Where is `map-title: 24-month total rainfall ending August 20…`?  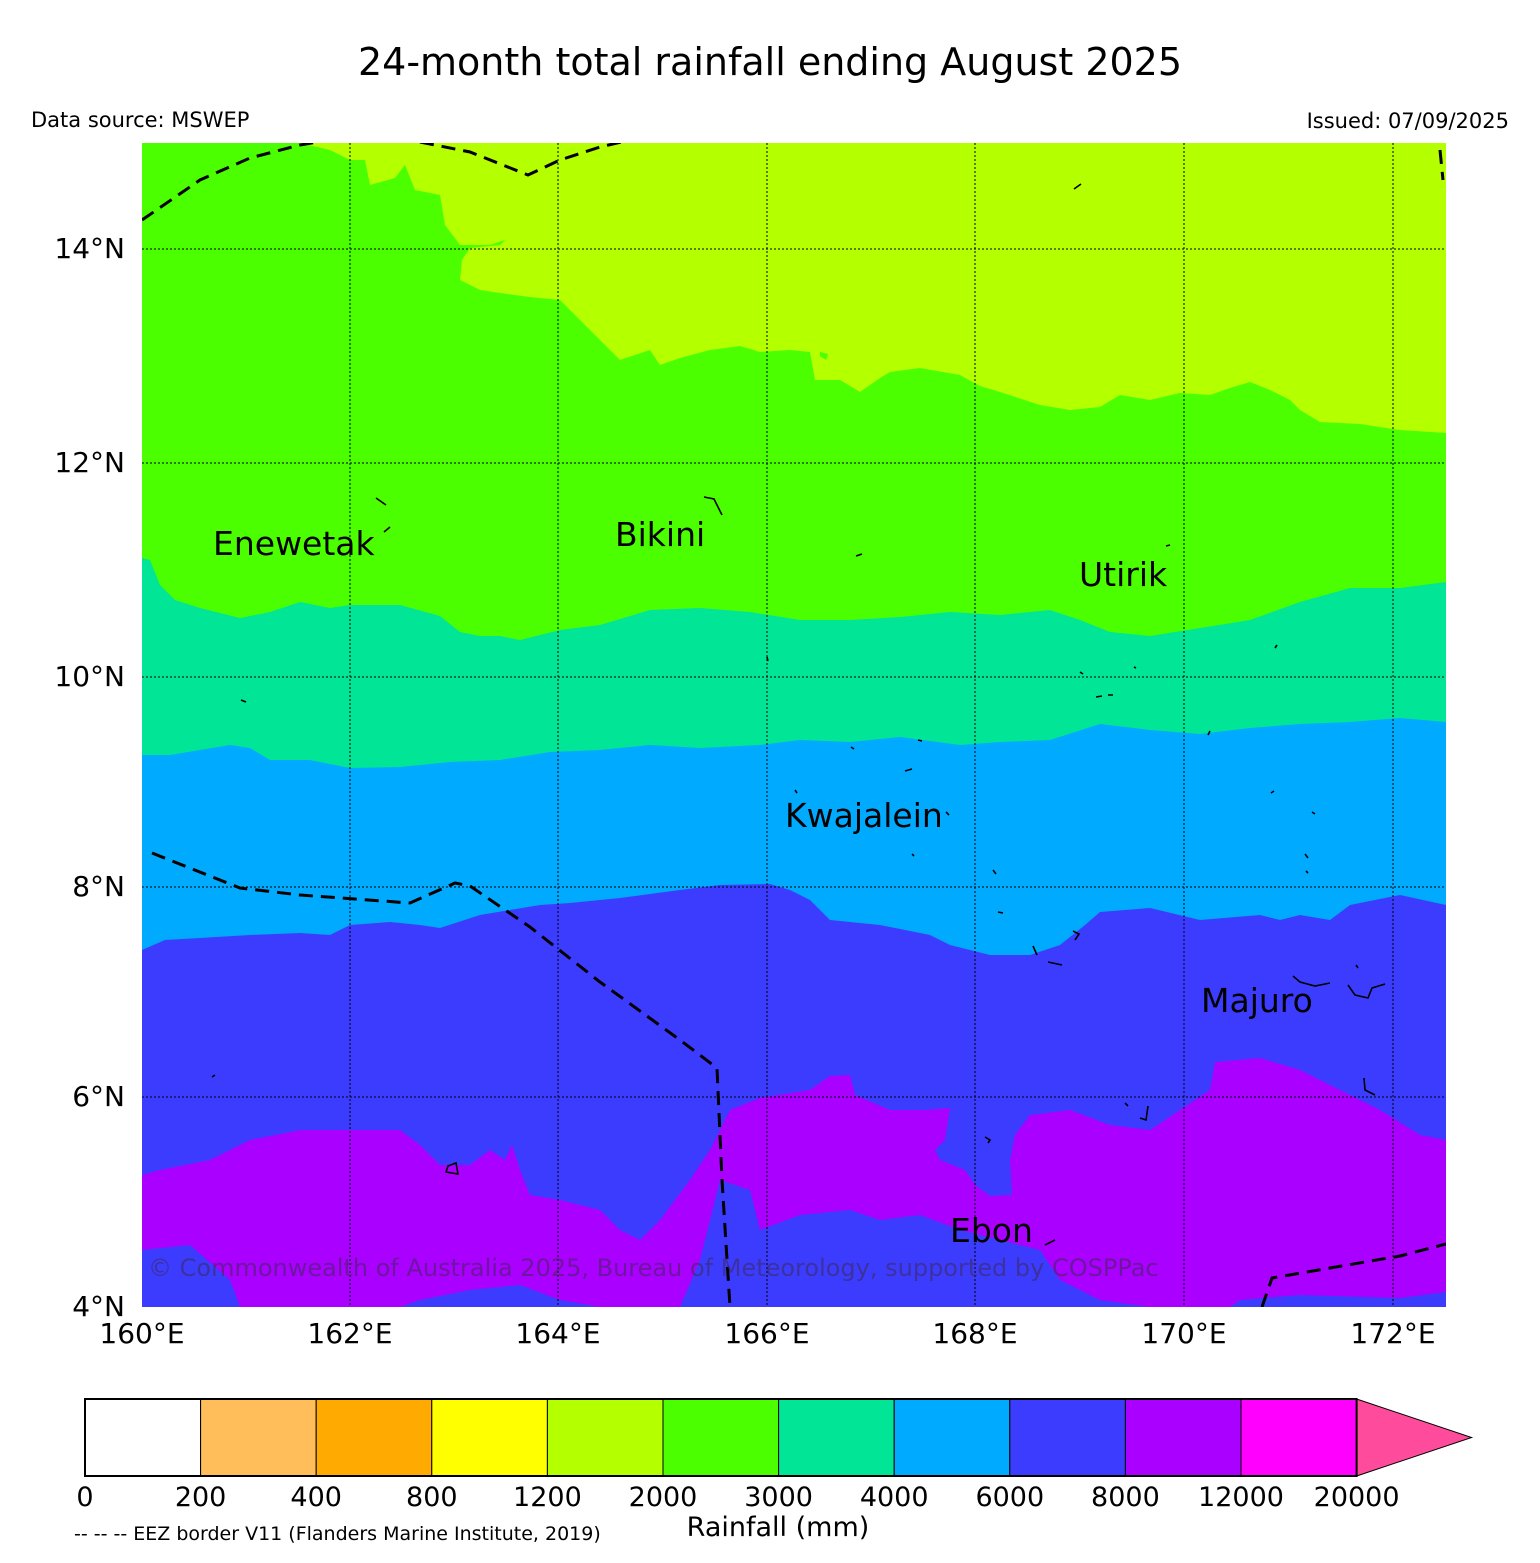
map-title: 24-month total rainfall ending August 20… is located at coordinates (770, 62).